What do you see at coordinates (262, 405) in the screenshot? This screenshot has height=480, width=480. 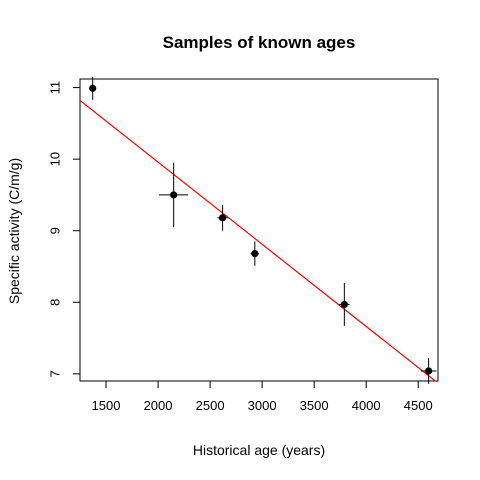 I see `x-tick-label: 3000` at bounding box center [262, 405].